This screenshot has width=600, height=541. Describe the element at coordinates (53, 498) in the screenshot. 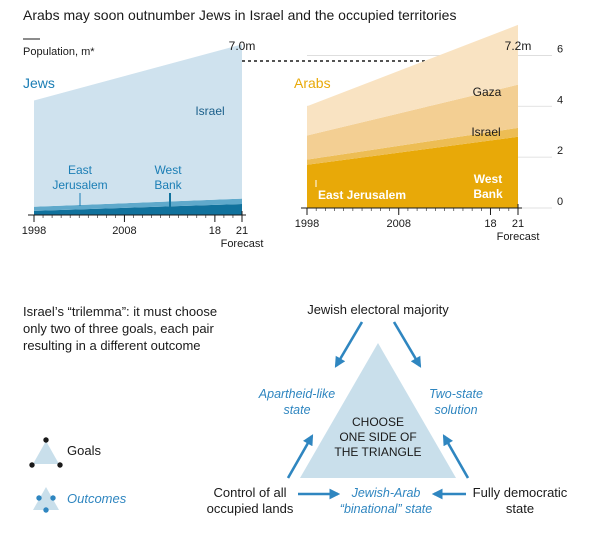

I see `legend-outcomes-dot-right` at that location.